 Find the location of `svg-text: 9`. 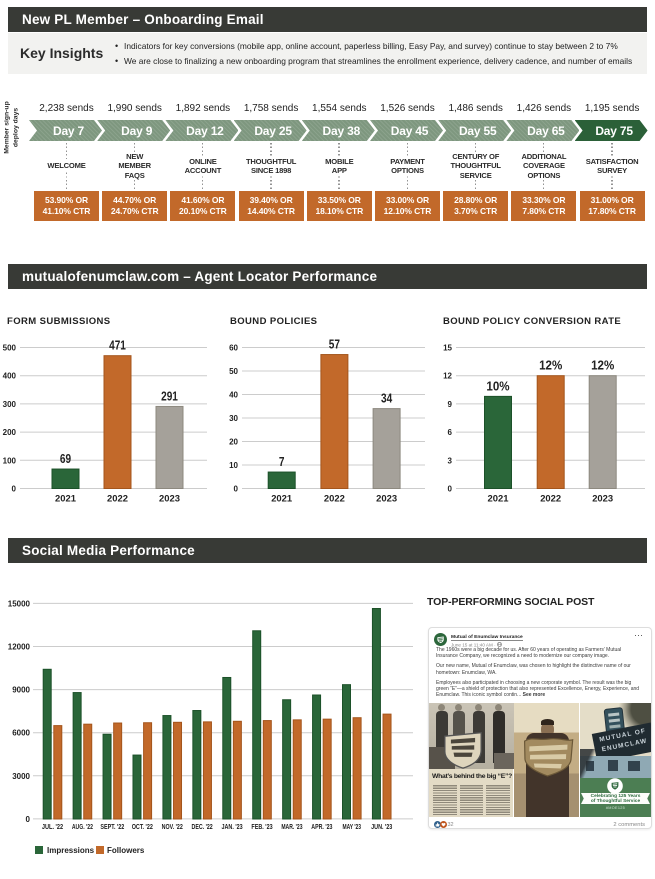

svg-text: 9 is located at coordinates (450, 404).